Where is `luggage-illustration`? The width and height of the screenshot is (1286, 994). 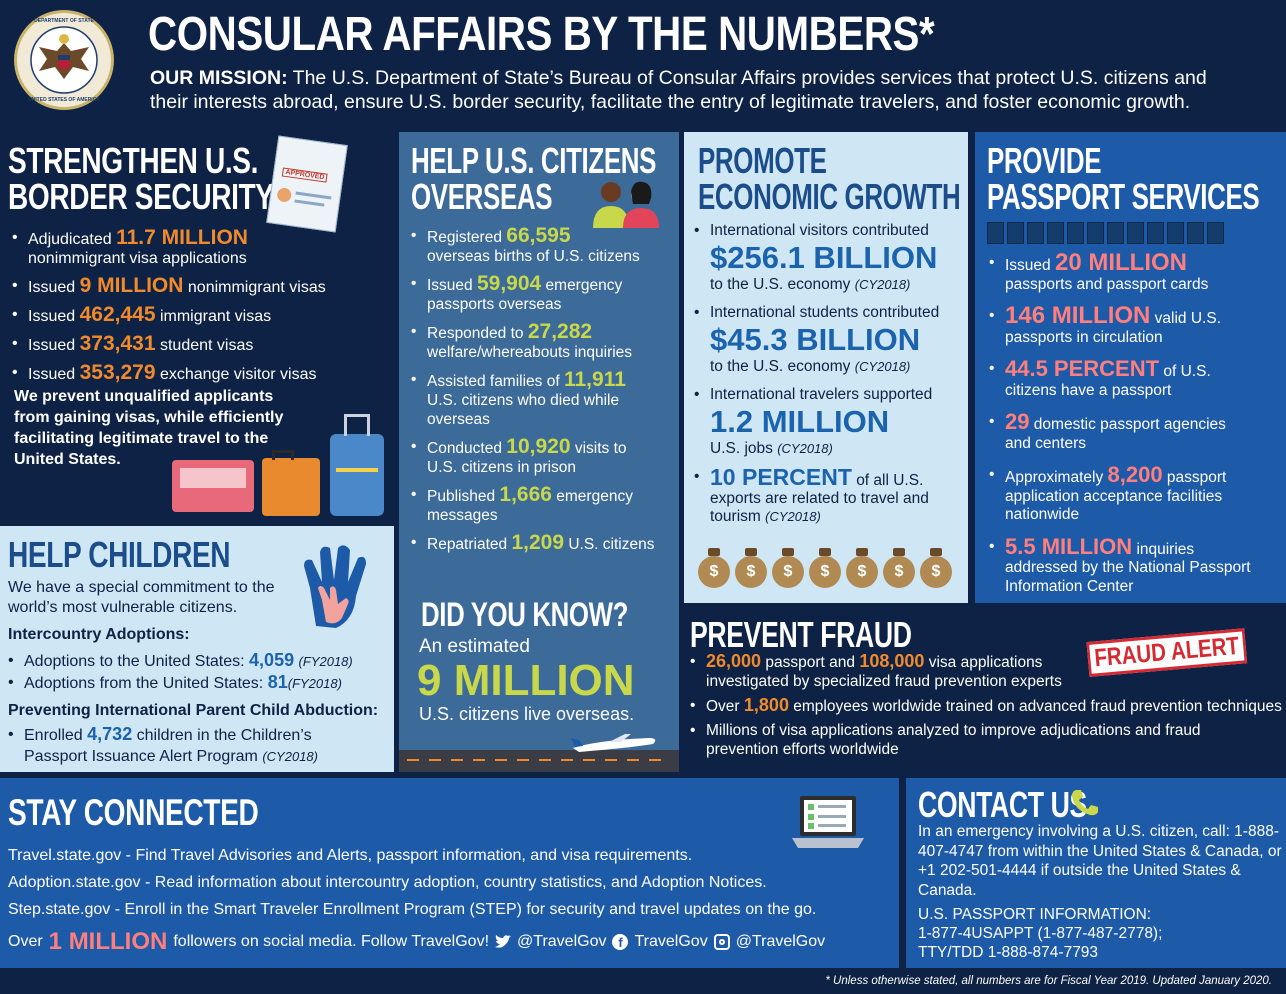
luggage-illustration is located at coordinates (279, 463).